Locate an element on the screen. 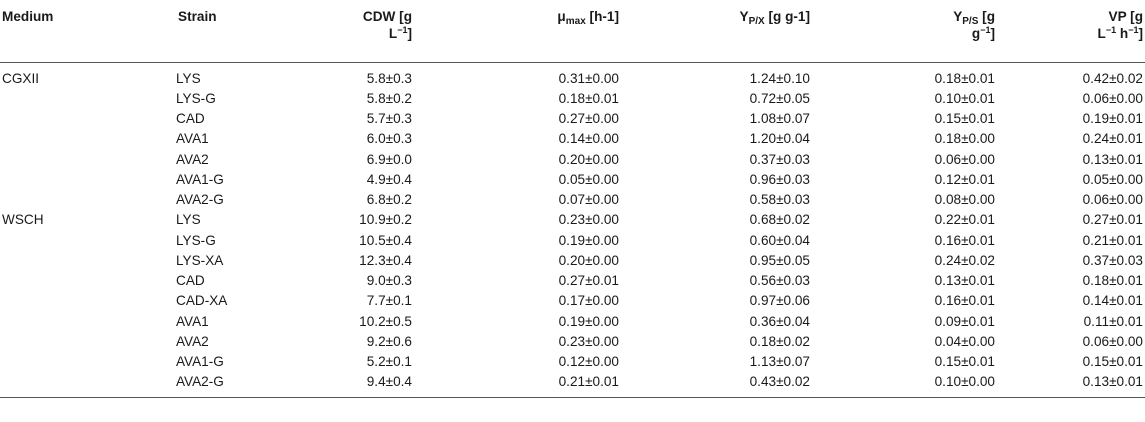 The height and width of the screenshot is (422, 1145). cell-mu-max: 0.17±0.00 is located at coordinates (588, 301).